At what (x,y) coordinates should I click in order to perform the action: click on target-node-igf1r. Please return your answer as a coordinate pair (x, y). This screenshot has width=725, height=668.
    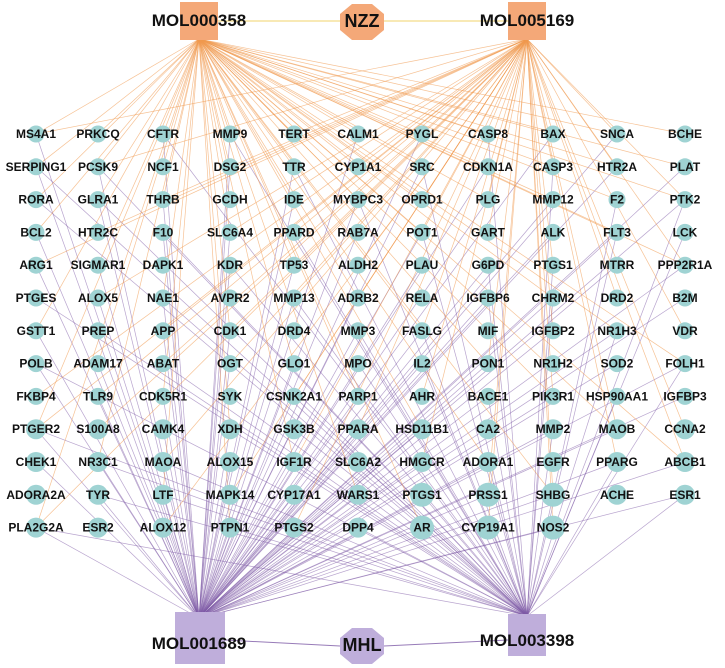
    Looking at the image, I should click on (294, 462).